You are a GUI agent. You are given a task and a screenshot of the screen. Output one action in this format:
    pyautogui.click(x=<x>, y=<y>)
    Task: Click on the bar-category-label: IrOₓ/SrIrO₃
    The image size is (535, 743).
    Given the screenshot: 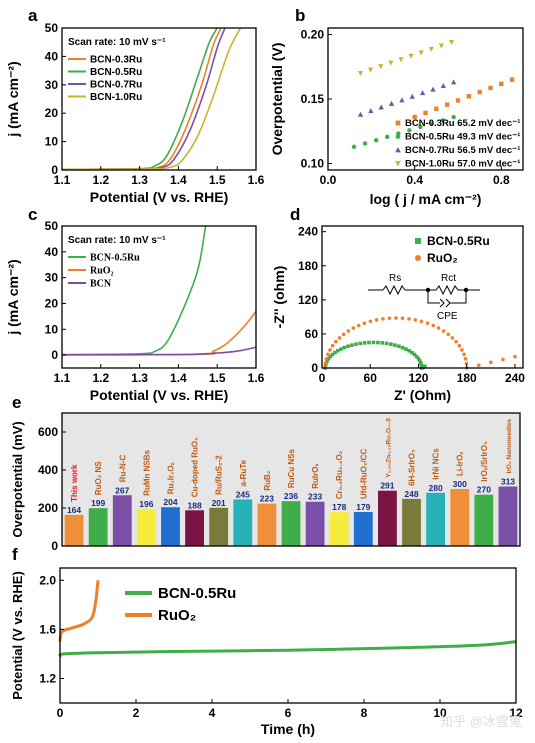 What is the action you would take?
    pyautogui.click(x=484, y=461)
    